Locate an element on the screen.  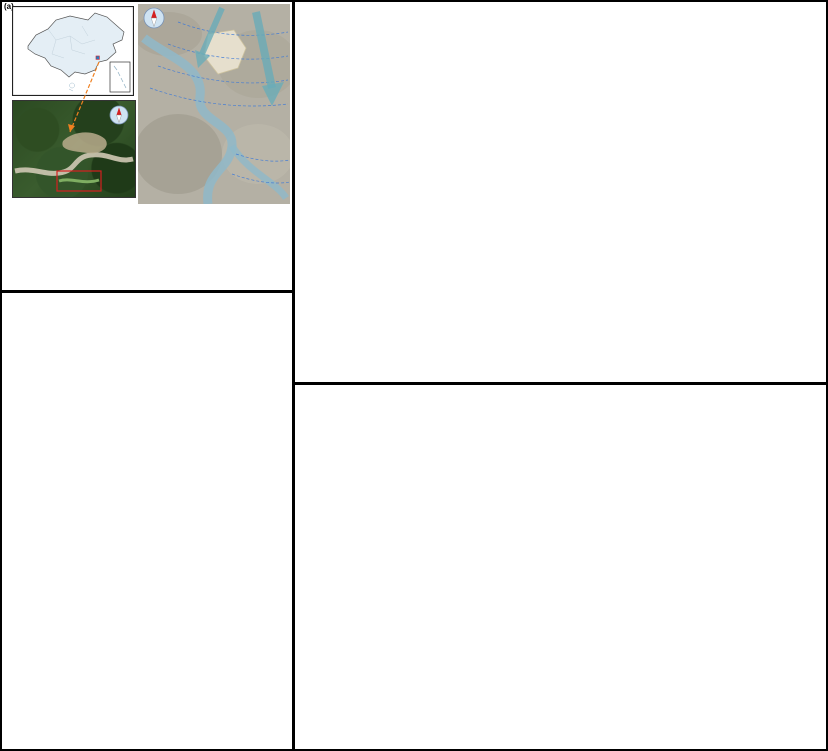
south-china-sea-inset is located at coordinates (120, 77).